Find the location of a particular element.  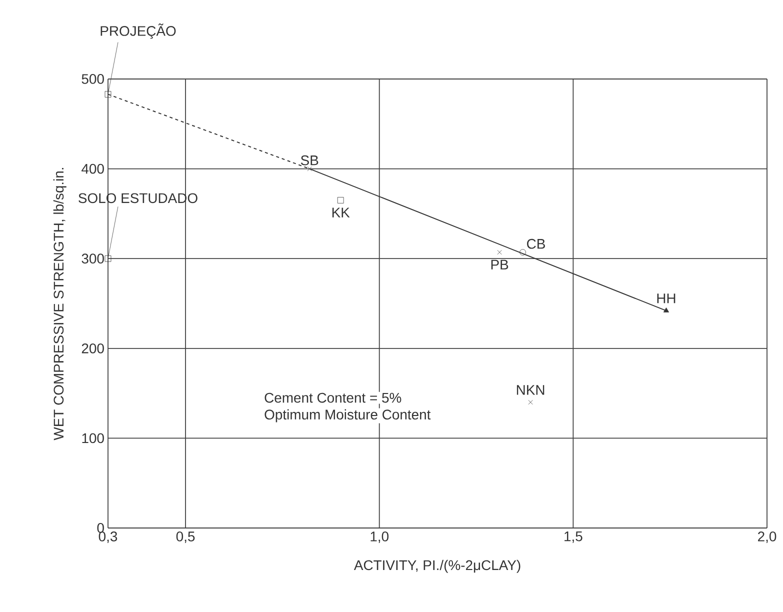

y-axis-title: WET COMPRESSIVE STRENGTH, lb/sq.in. is located at coordinates (59, 304).